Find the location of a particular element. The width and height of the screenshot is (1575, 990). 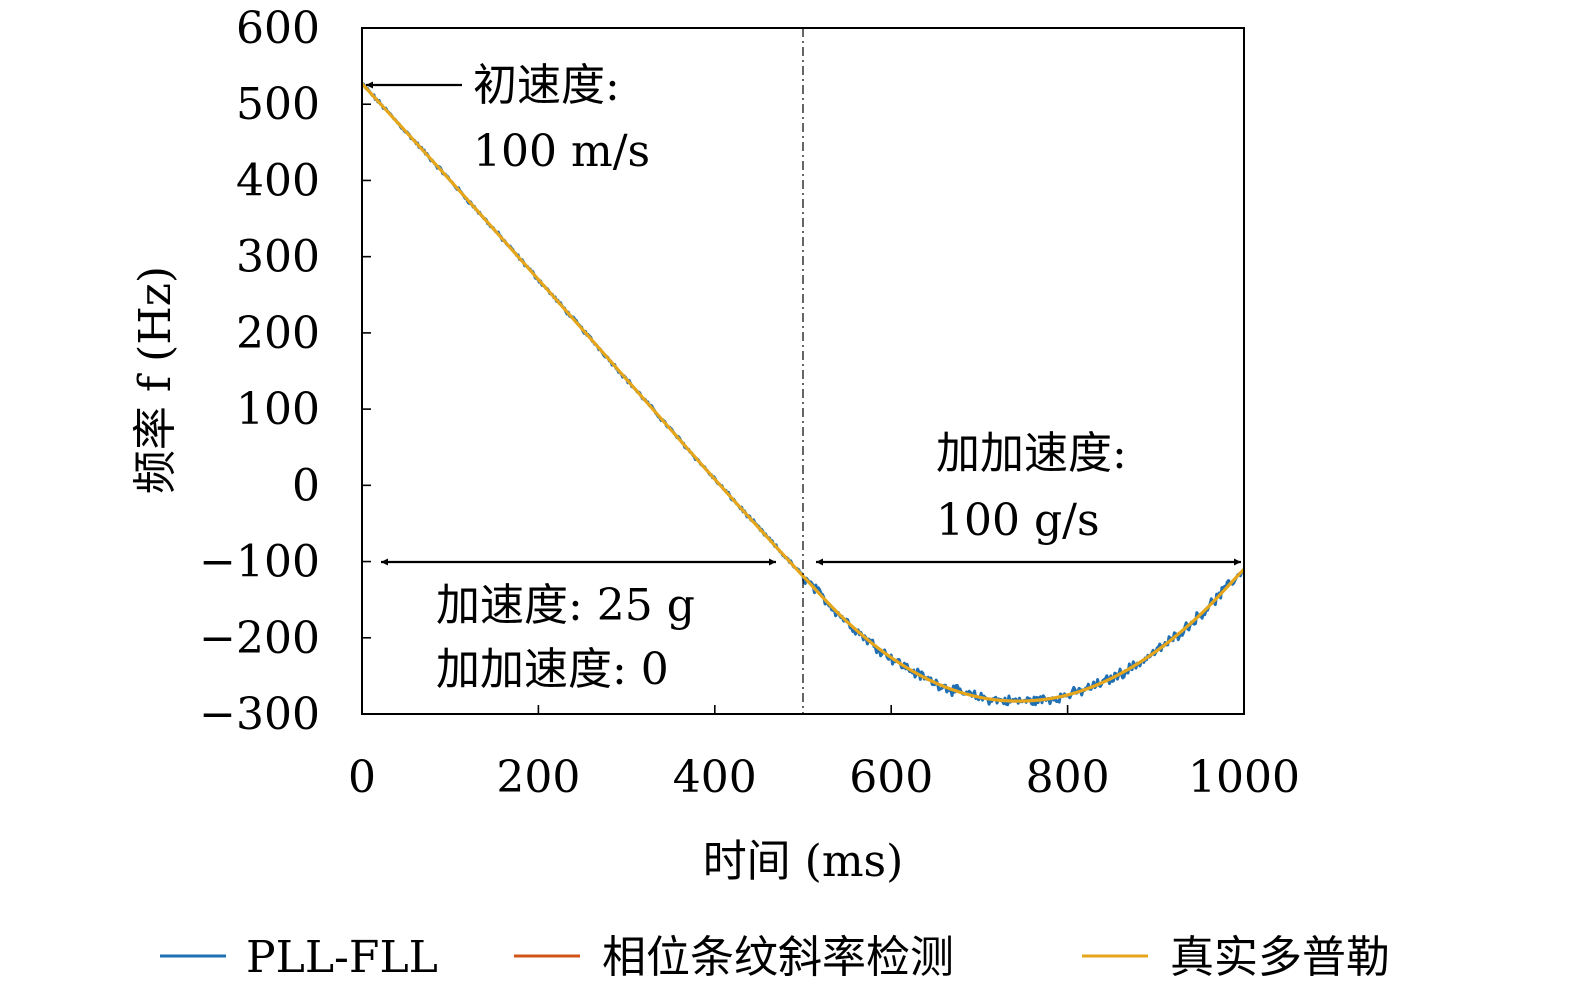

y-tick-label: −200 is located at coordinates (259, 638).